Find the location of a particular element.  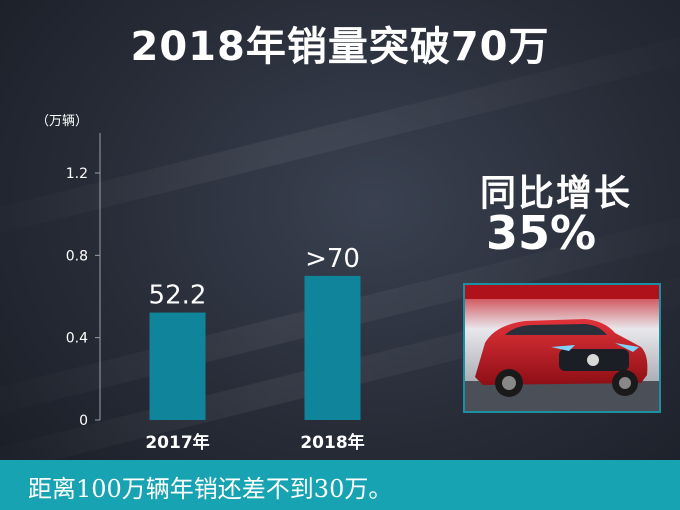

growth-value: 35% is located at coordinates (541, 233).